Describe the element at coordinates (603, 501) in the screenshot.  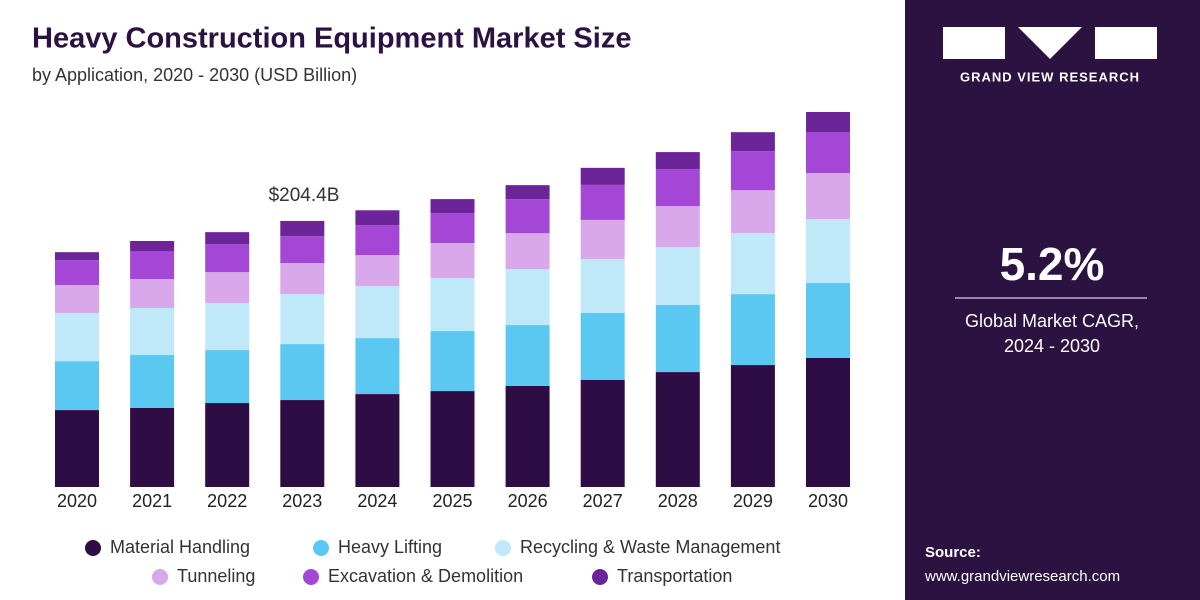
I see `x-tick-label: 2027` at that location.